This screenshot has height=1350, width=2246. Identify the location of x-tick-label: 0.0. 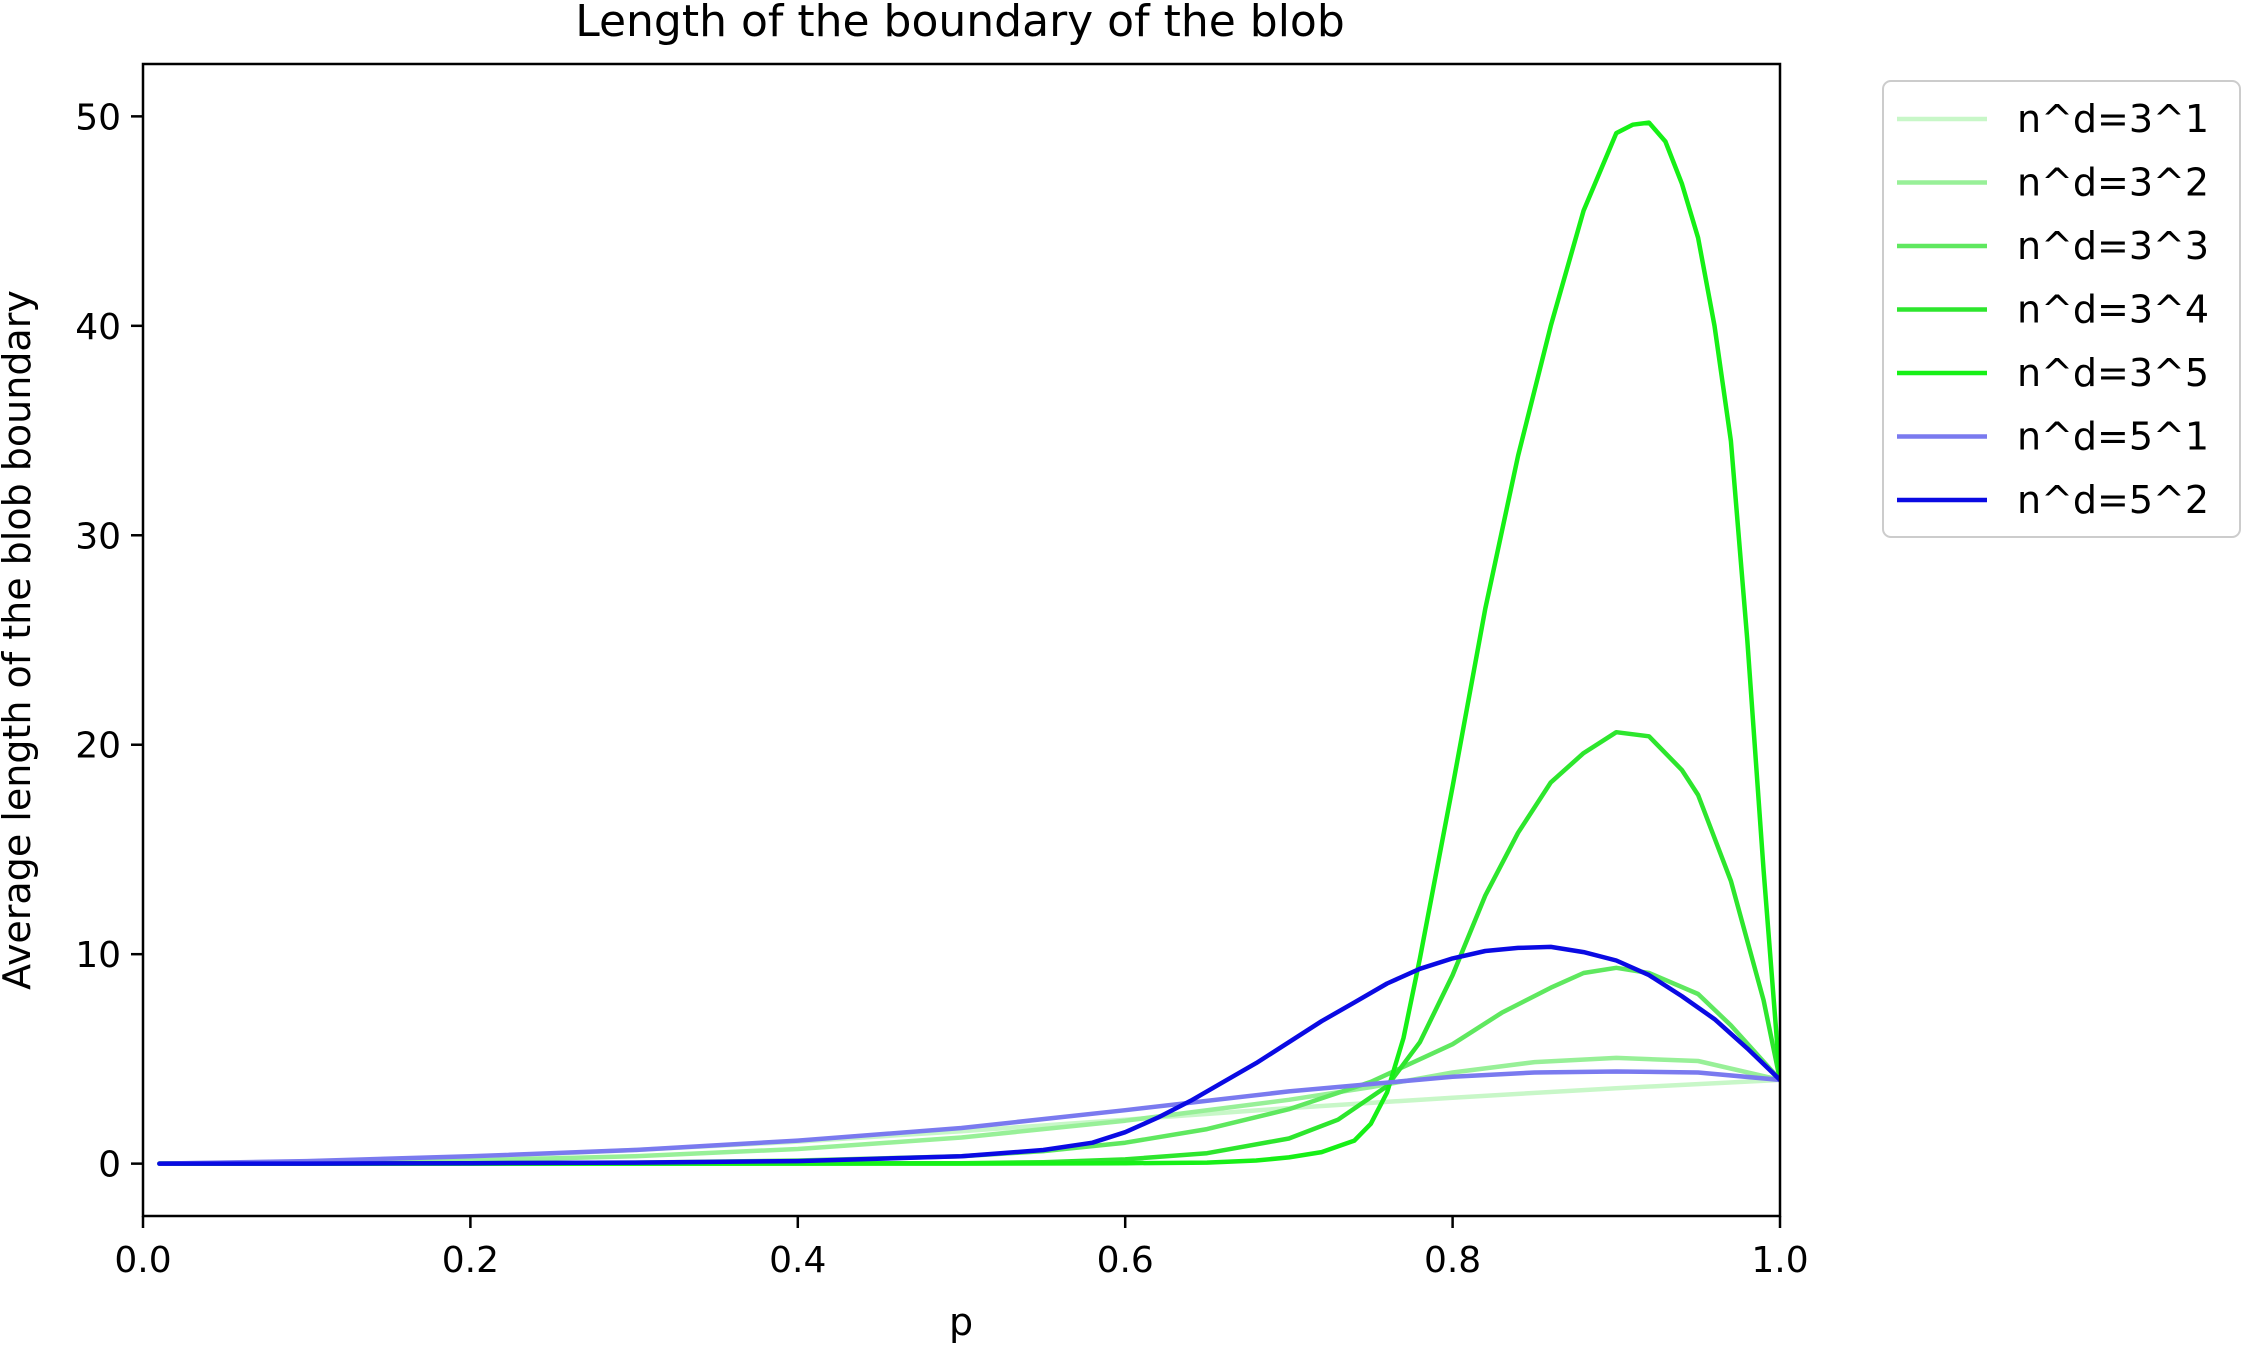
(142, 1260).